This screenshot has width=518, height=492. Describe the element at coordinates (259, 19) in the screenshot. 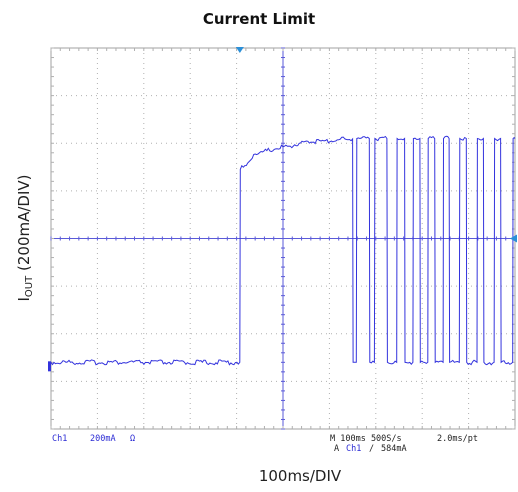

I see `chart-title: Current Limit` at that location.